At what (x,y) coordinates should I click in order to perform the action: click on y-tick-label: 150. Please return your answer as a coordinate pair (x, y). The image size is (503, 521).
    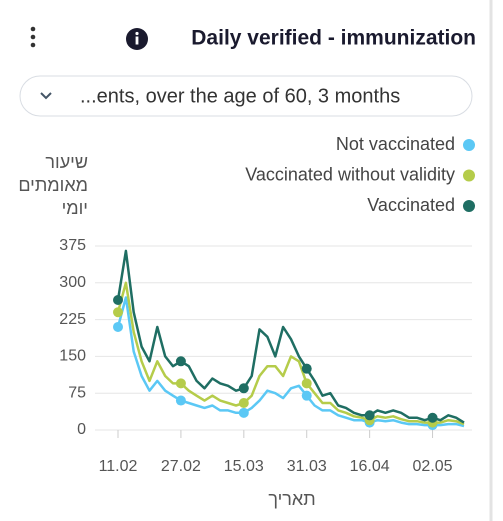
    Looking at the image, I should click on (72, 356).